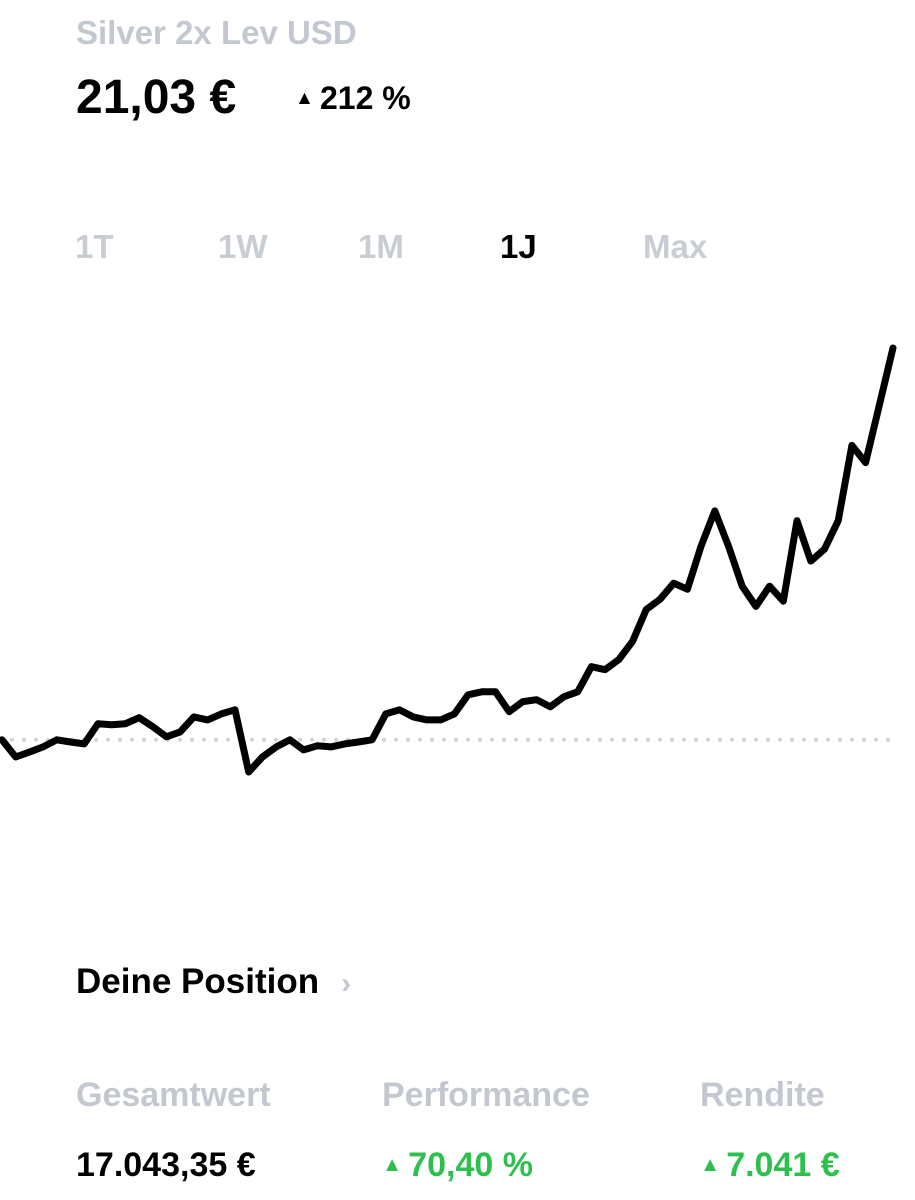 The height and width of the screenshot is (1200, 915). I want to click on stat-value: ▲ 7.041 €, so click(770, 1165).